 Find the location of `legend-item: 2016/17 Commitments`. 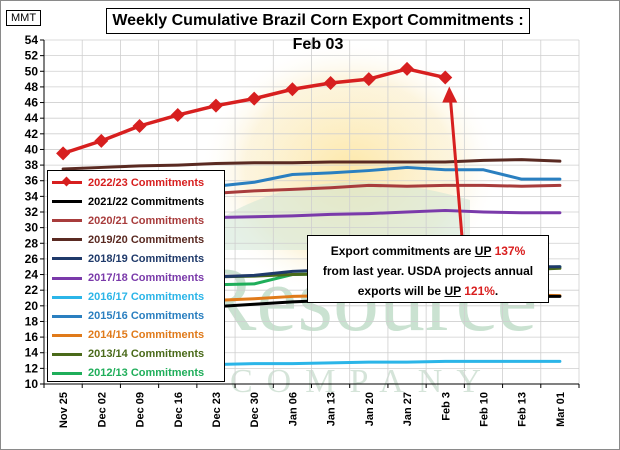

legend-item: 2016/17 Commitments is located at coordinates (136, 297).